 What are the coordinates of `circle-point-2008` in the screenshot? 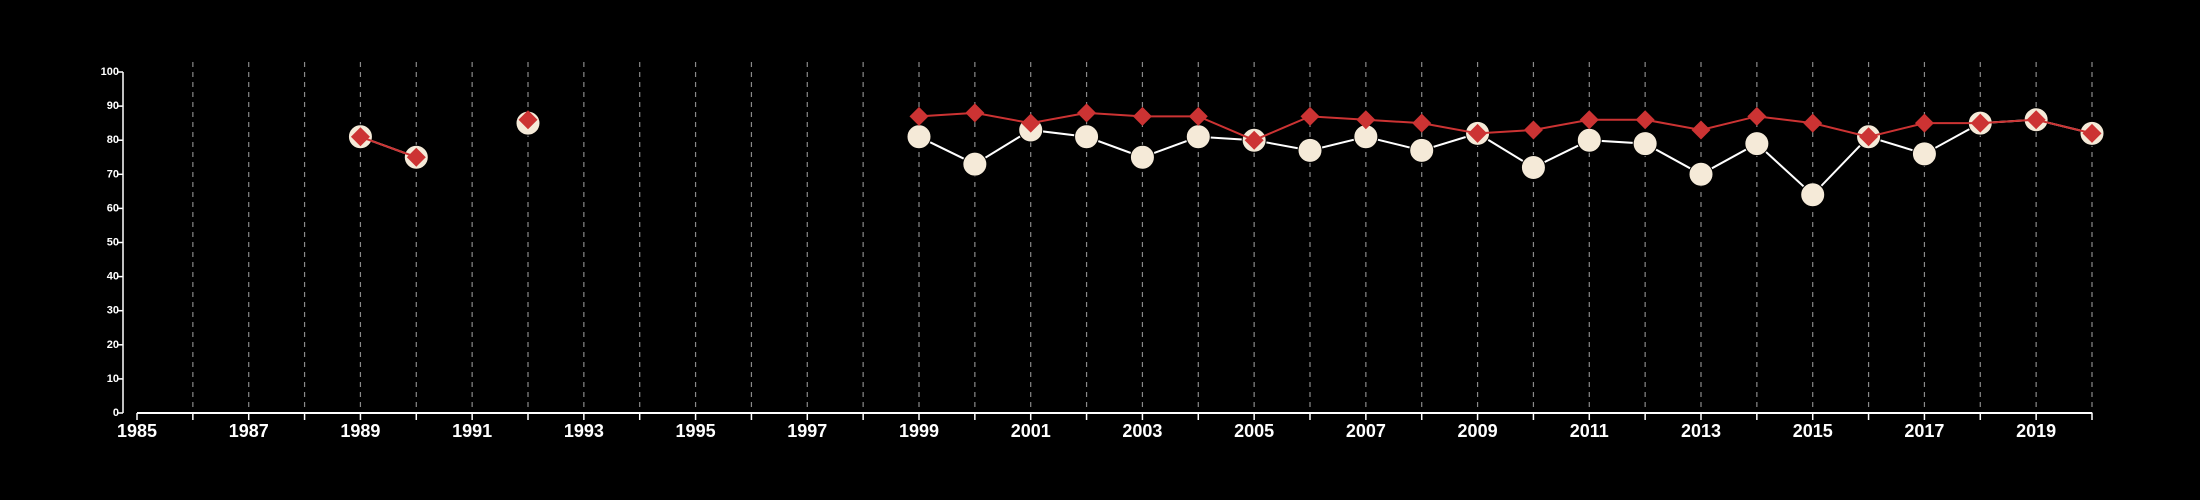 It's located at (1422, 150).